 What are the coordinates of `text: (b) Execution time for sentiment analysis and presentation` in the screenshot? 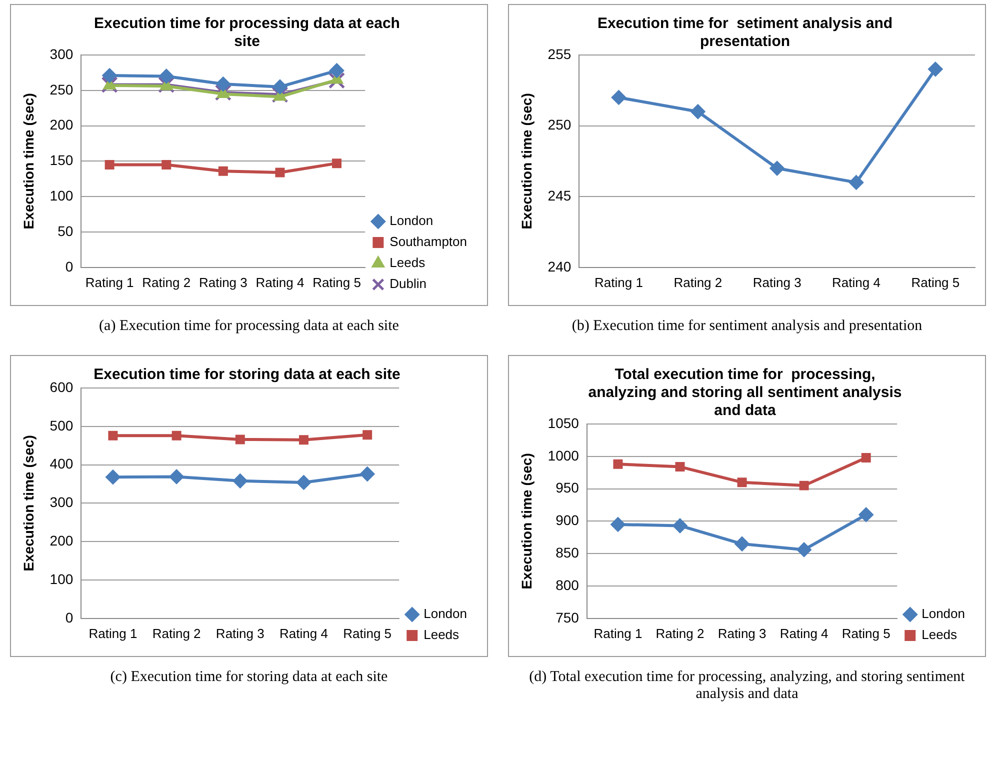 It's located at (747, 326).